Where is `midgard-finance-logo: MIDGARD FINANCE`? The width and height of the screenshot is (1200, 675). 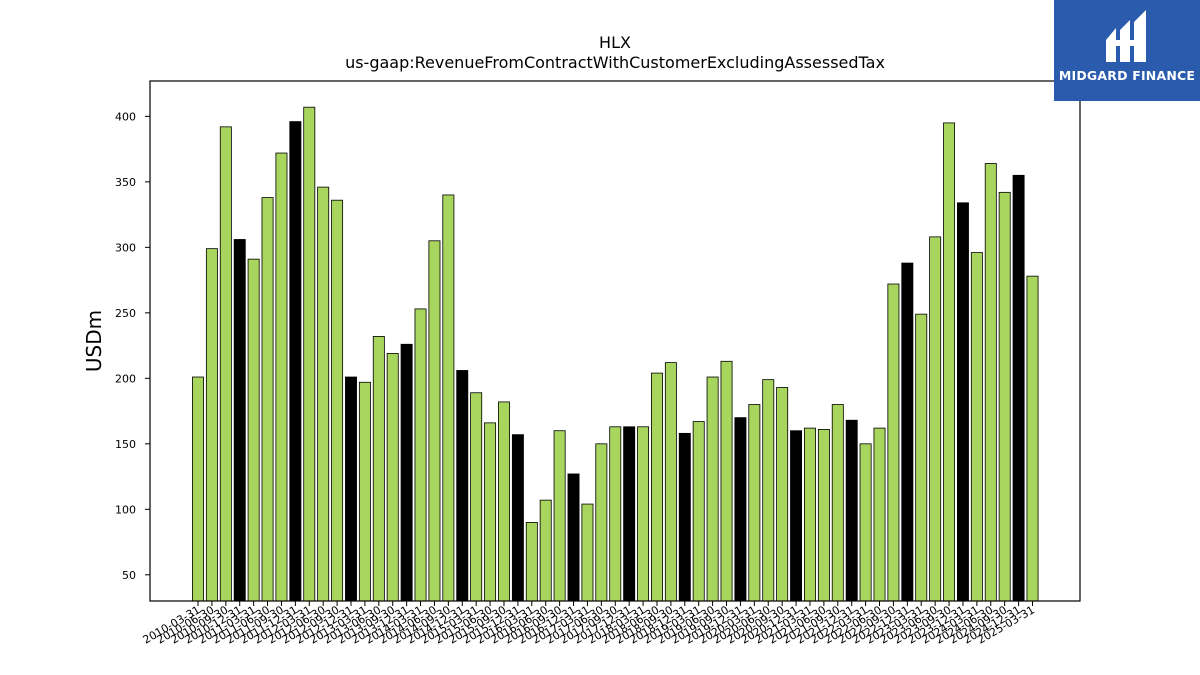 midgard-finance-logo: MIDGARD FINANCE is located at coordinates (1127, 50).